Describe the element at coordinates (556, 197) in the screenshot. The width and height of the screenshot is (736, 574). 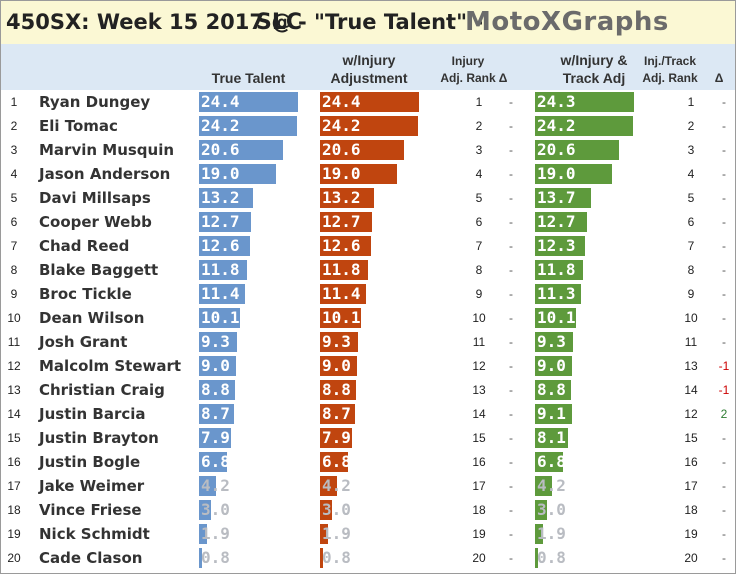
I see `track-adj-value: 13.7` at that location.